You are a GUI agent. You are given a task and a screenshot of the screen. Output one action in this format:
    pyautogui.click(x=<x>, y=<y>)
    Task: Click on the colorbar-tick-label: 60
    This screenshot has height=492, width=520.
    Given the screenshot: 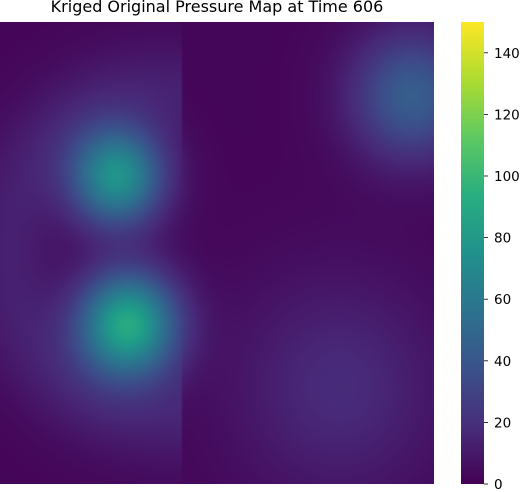 What is the action you would take?
    pyautogui.click(x=502, y=300)
    